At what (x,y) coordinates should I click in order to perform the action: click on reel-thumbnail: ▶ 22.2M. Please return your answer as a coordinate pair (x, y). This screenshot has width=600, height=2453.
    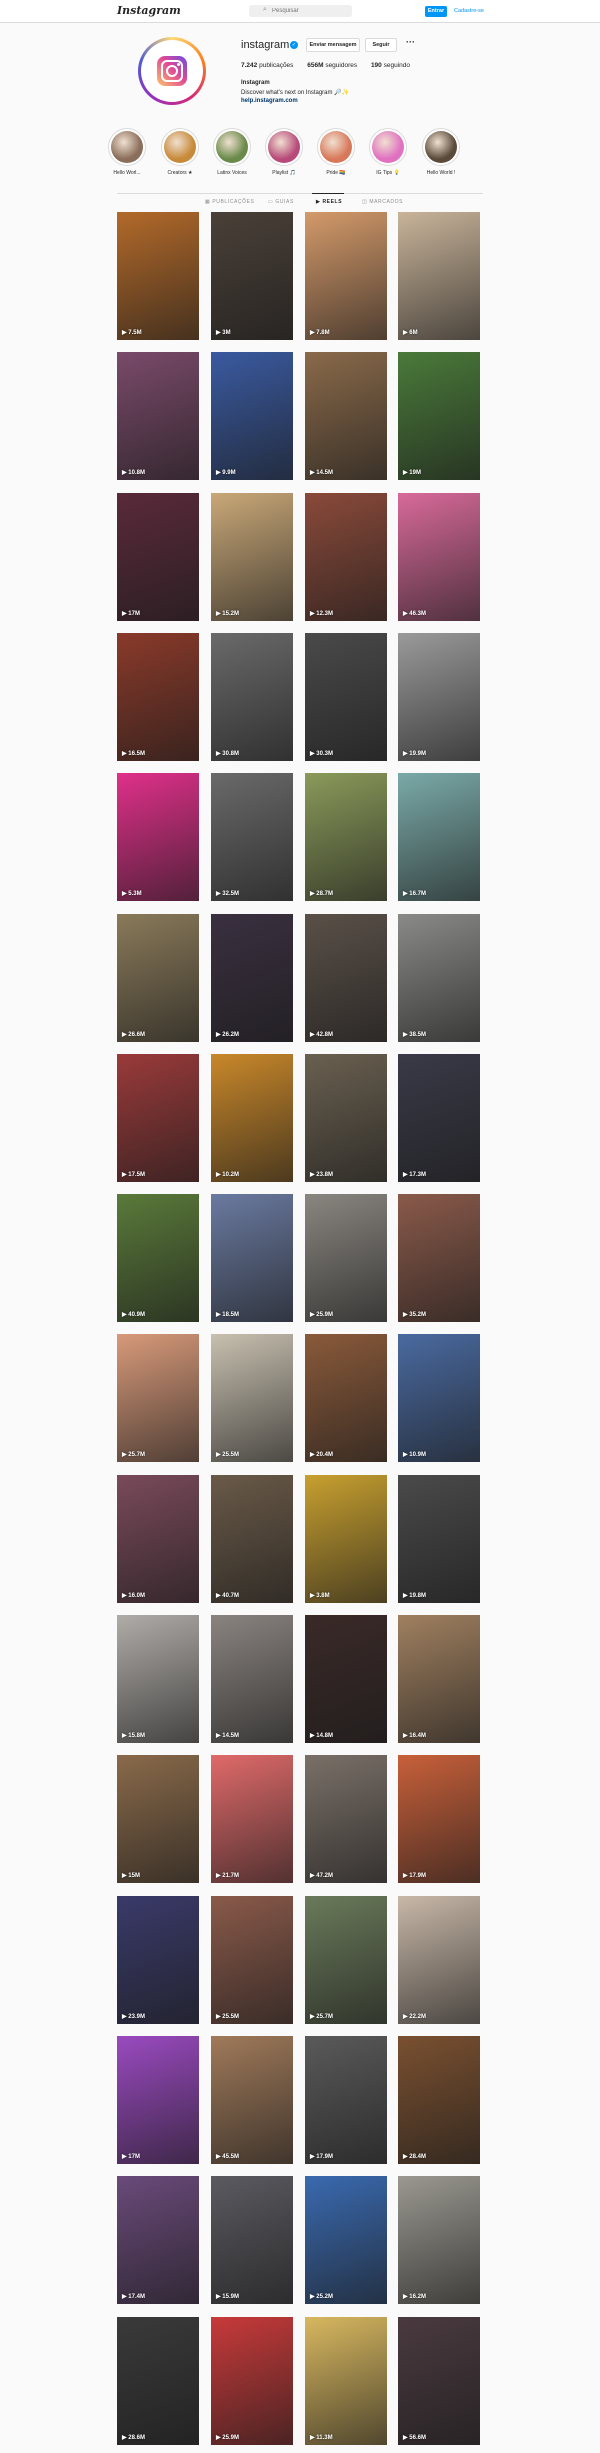
    Looking at the image, I should click on (439, 1960).